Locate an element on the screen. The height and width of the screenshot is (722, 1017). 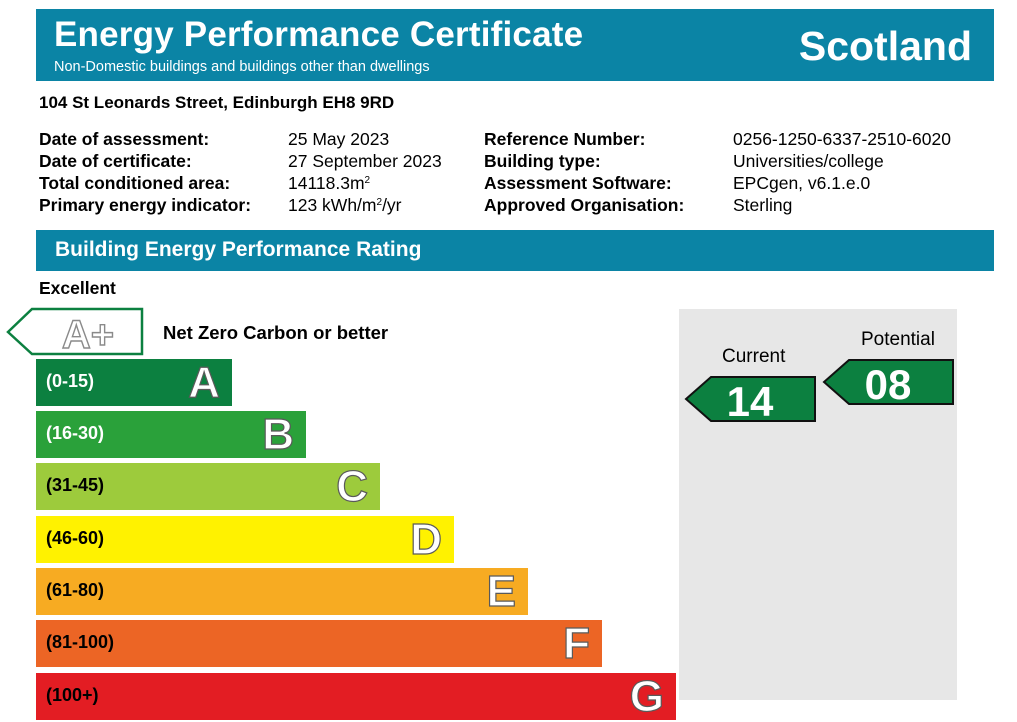
current-label: Current is located at coordinates (754, 356).